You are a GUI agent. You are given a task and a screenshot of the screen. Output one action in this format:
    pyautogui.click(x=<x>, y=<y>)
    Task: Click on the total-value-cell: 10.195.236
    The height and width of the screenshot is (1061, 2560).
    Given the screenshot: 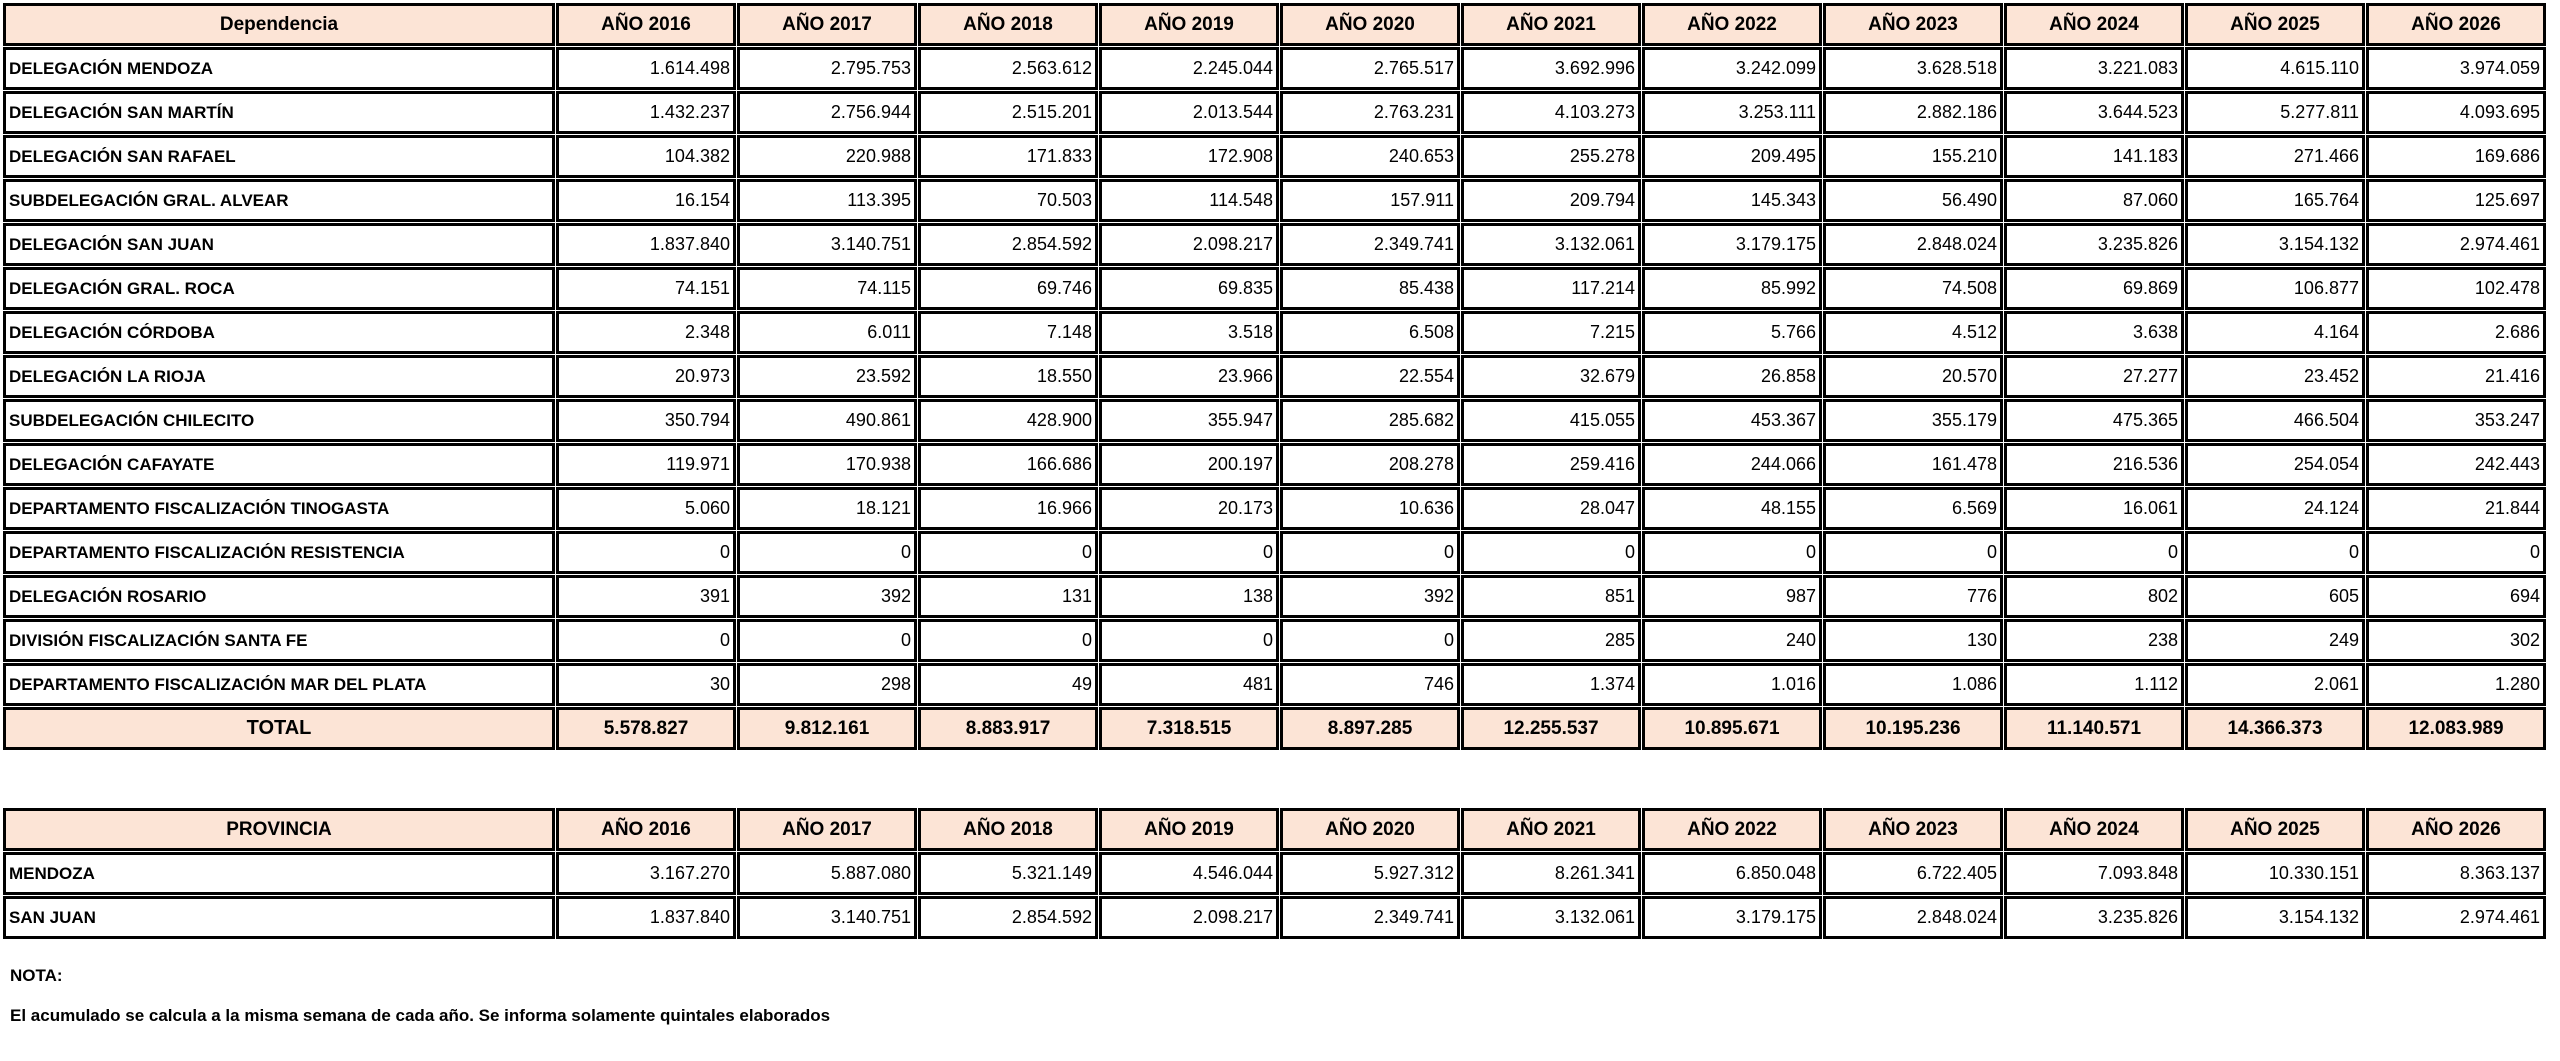 What is the action you would take?
    pyautogui.click(x=1913, y=728)
    